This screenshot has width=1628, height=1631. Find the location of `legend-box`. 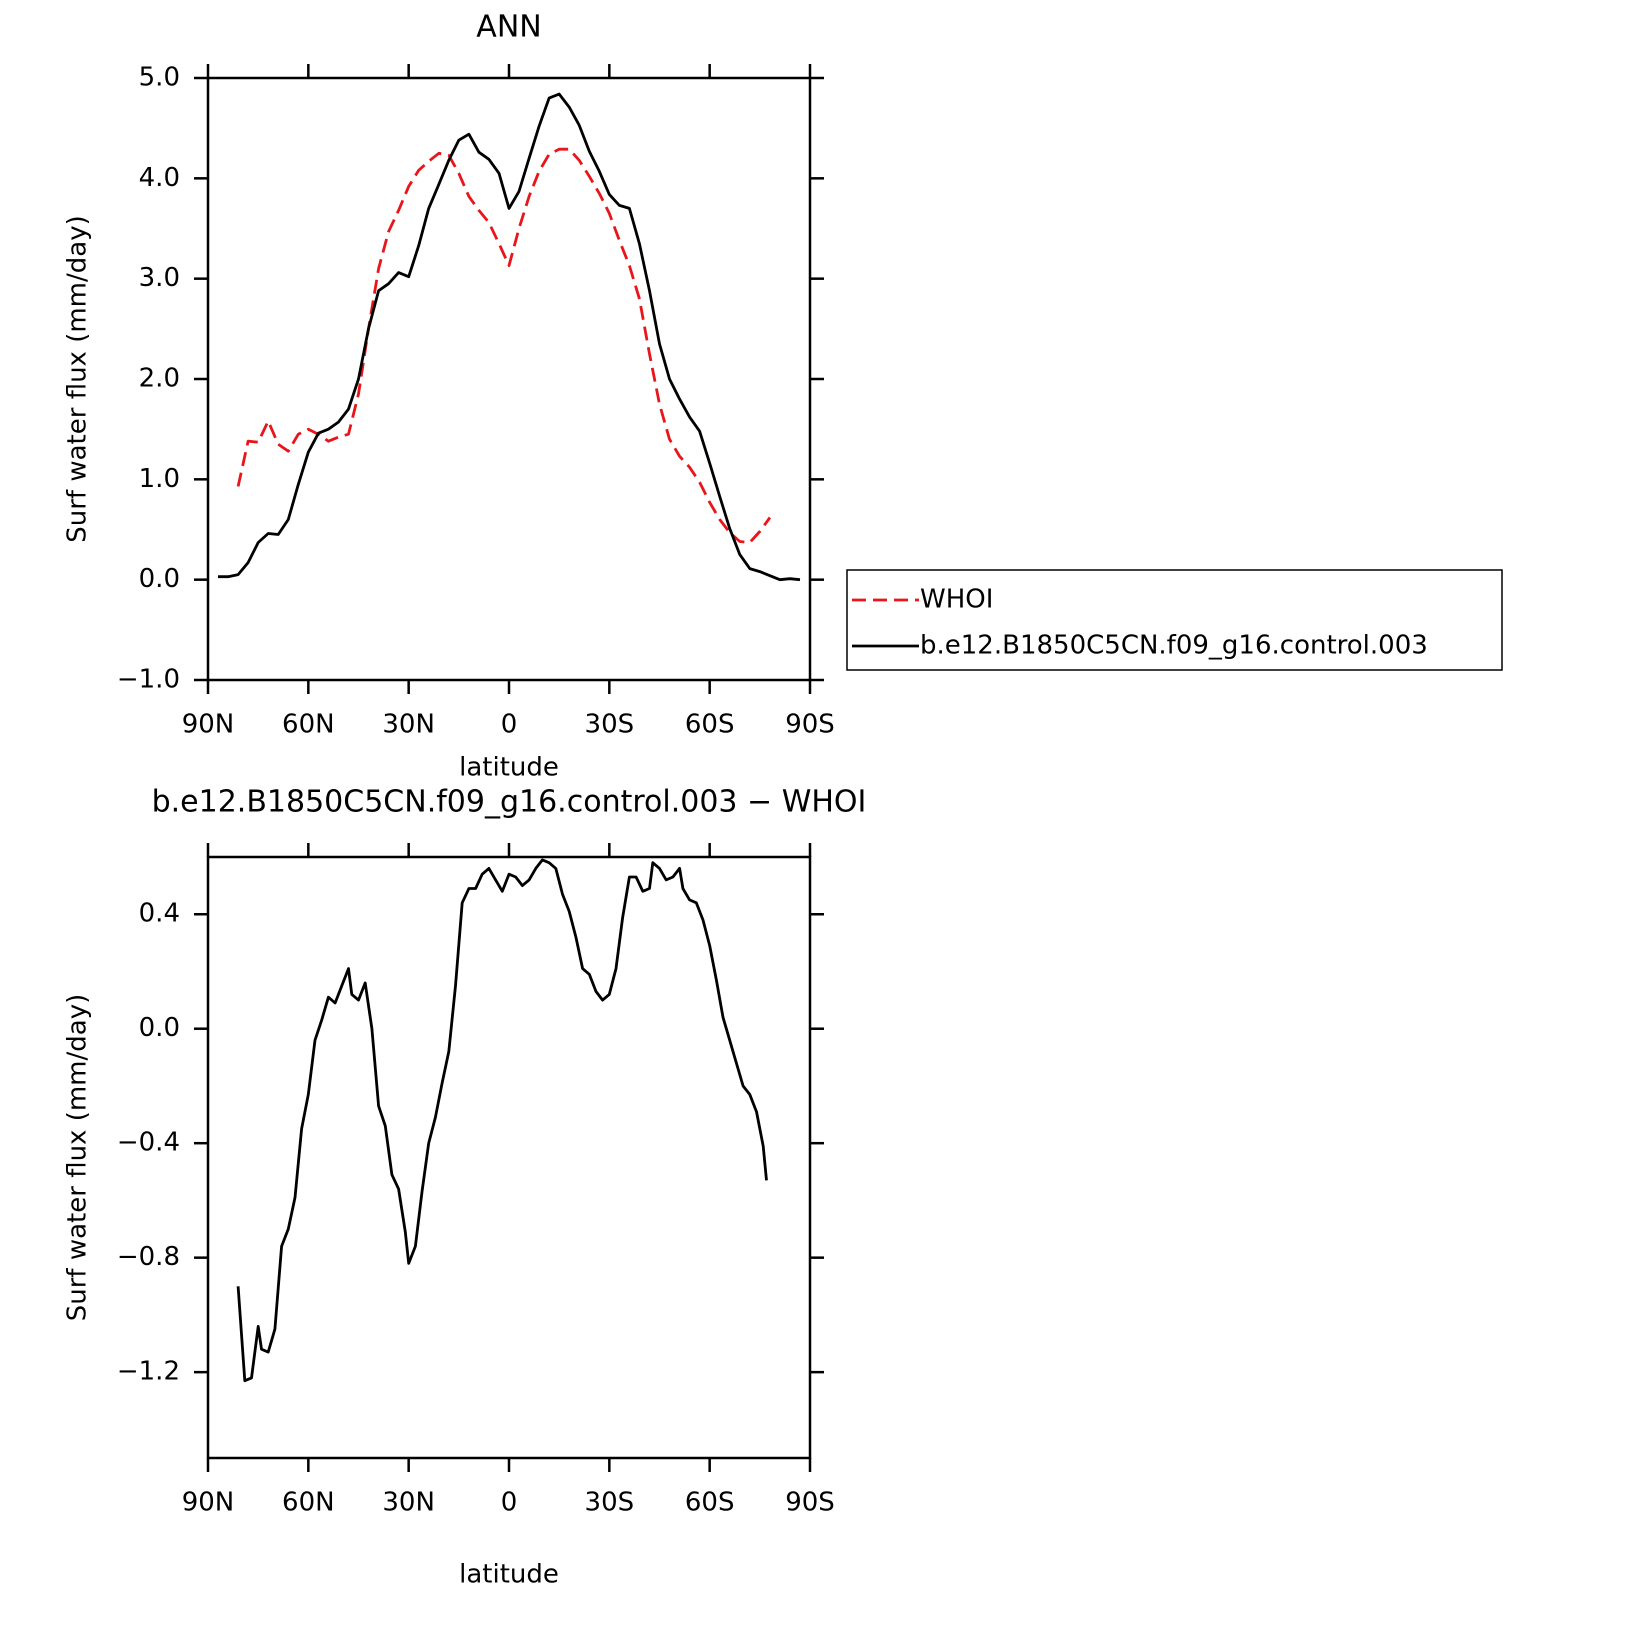

legend-box is located at coordinates (1174, 620).